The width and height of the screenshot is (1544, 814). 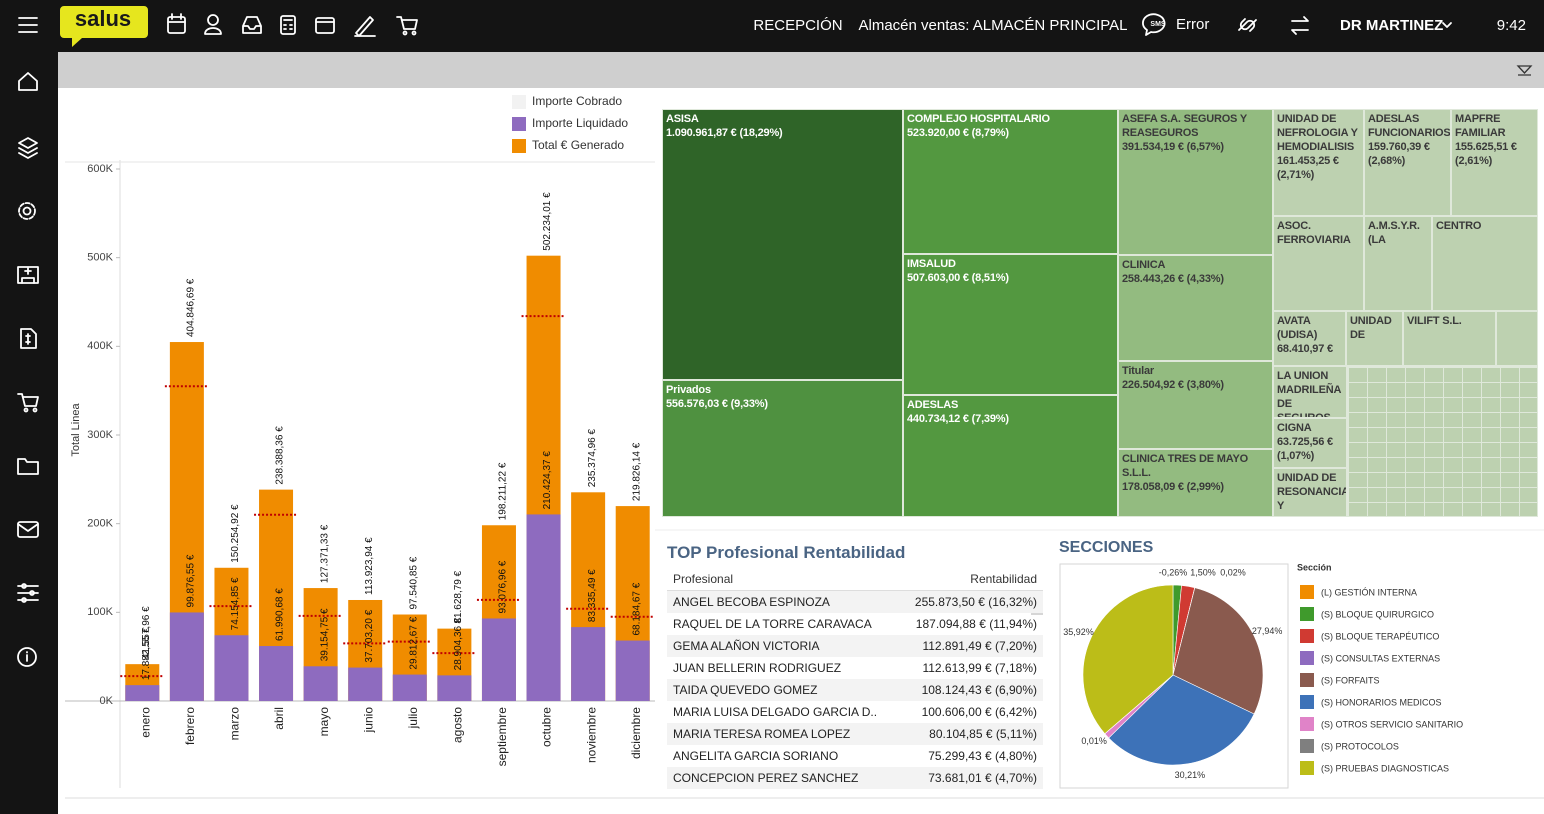 I want to click on sign-icon, so click(x=365, y=26).